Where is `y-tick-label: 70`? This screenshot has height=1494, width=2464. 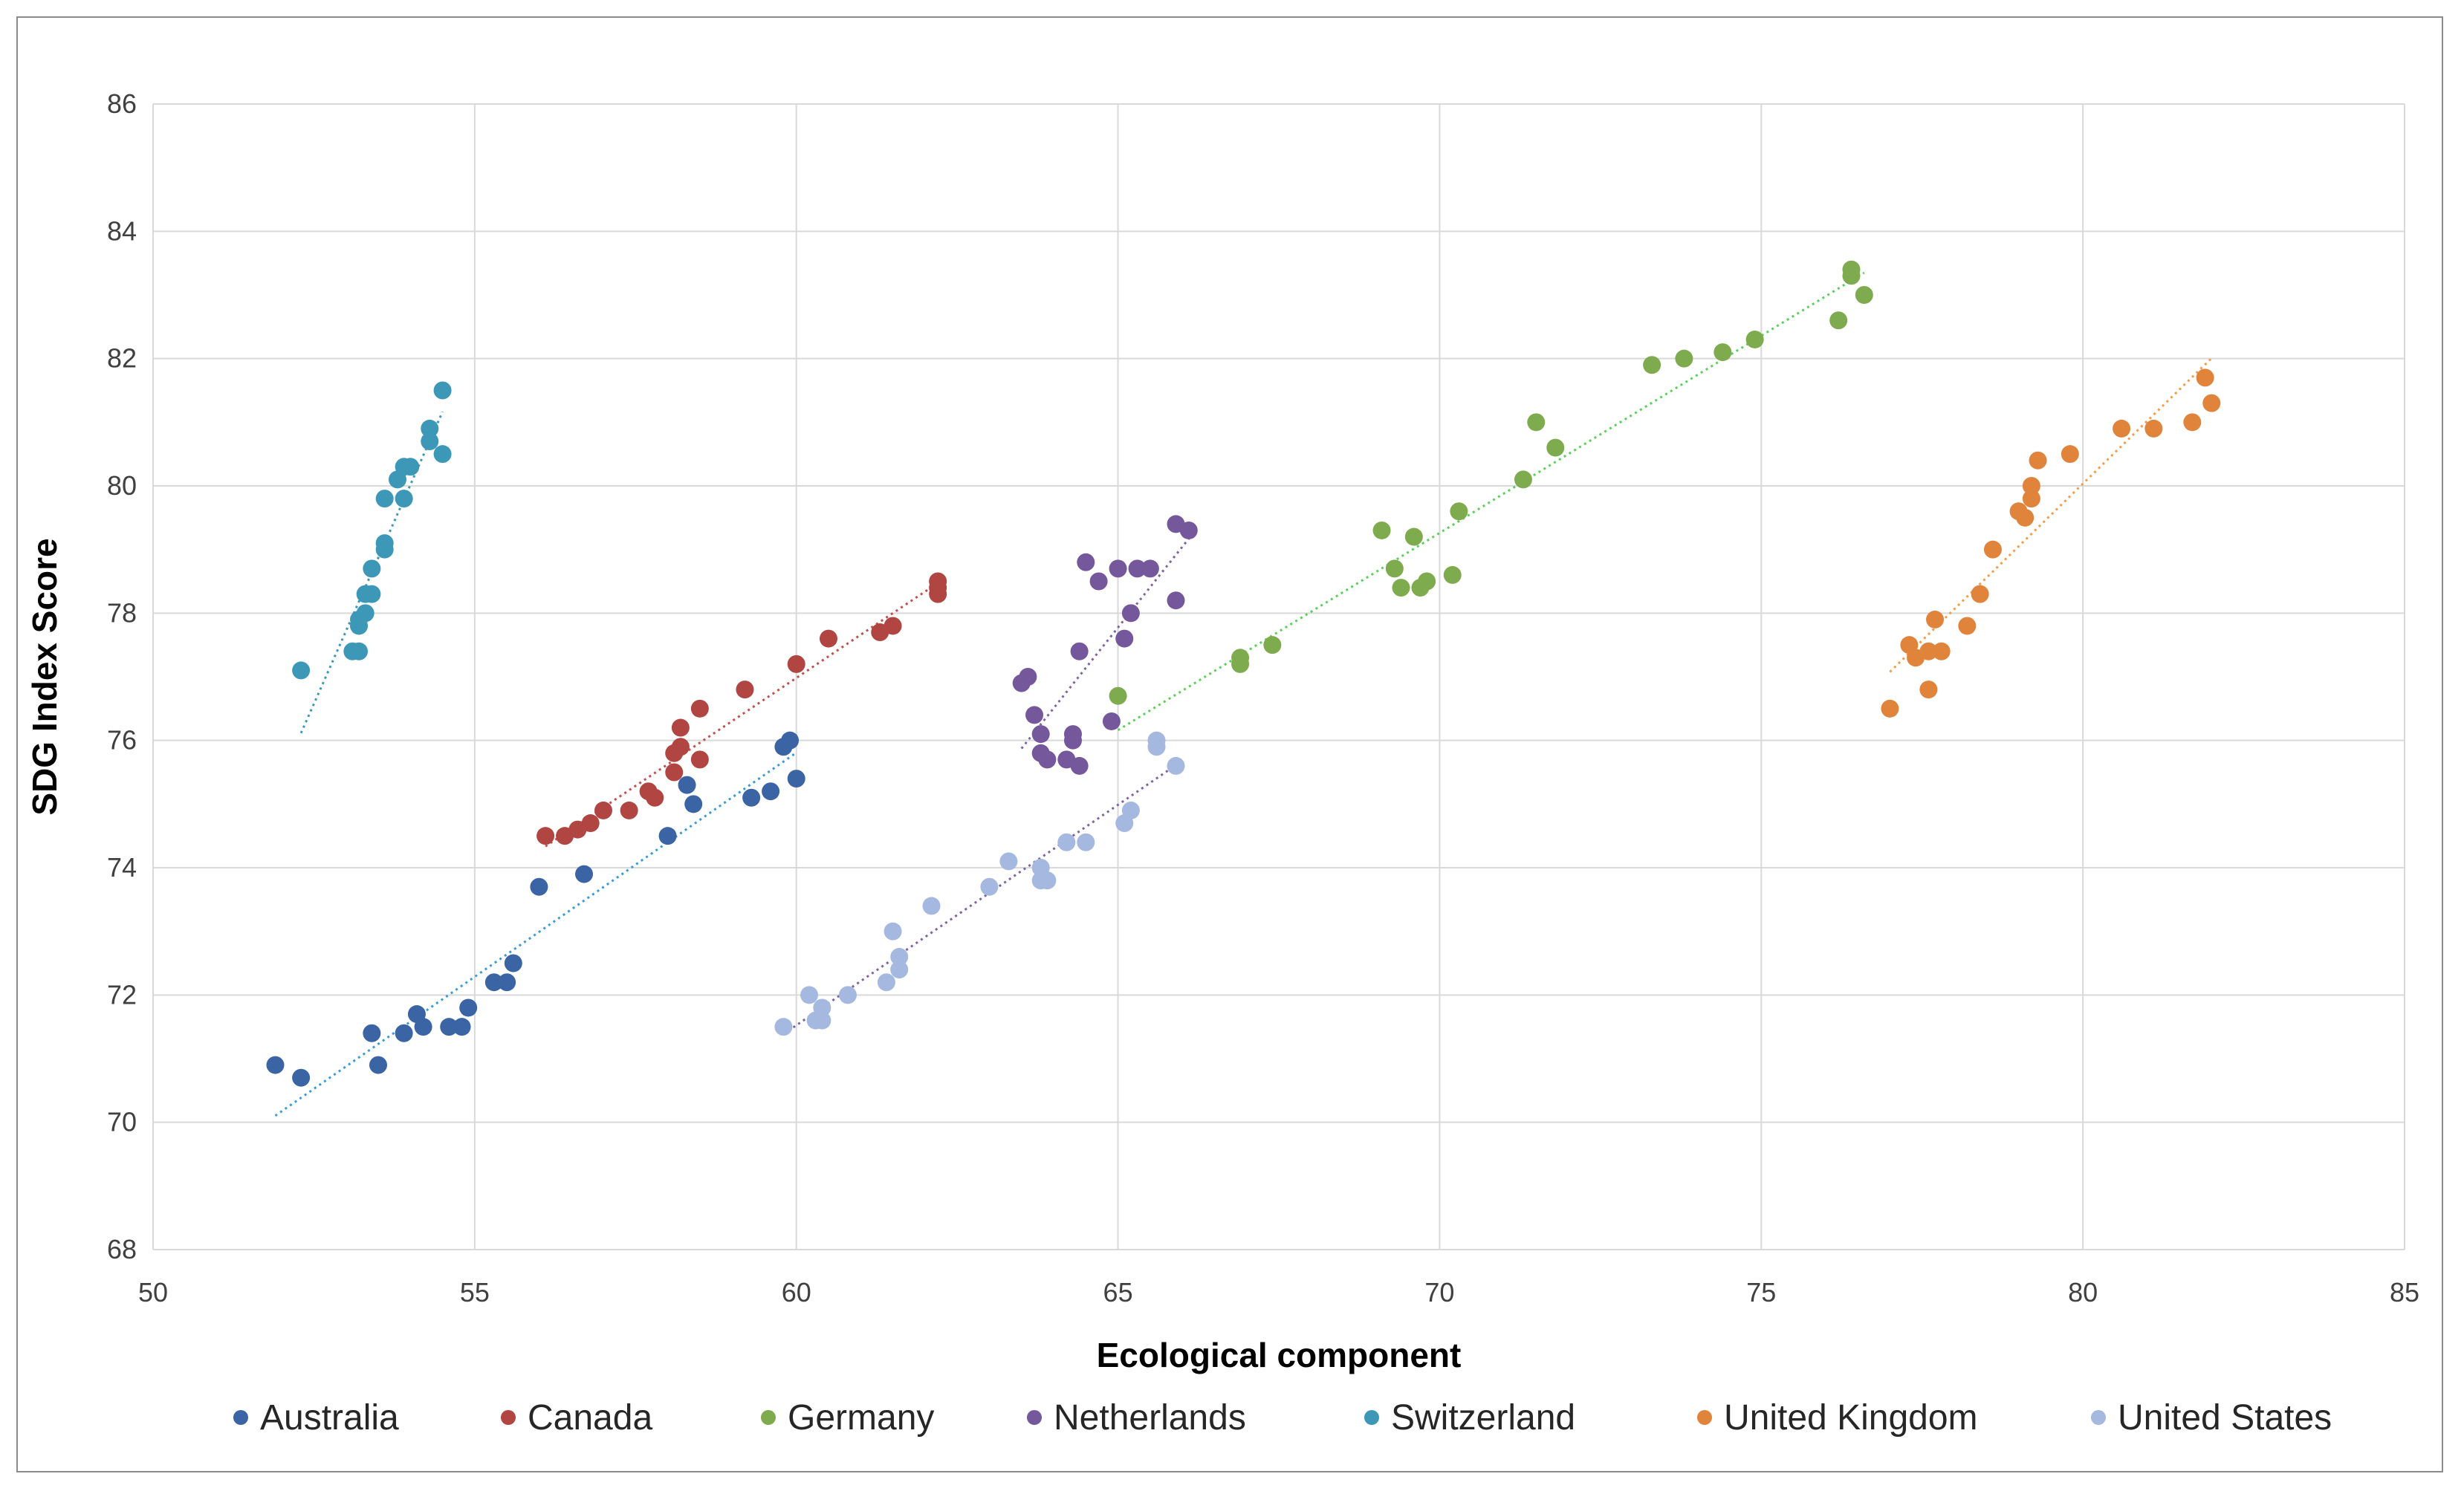
y-tick-label: 70 is located at coordinates (122, 1122).